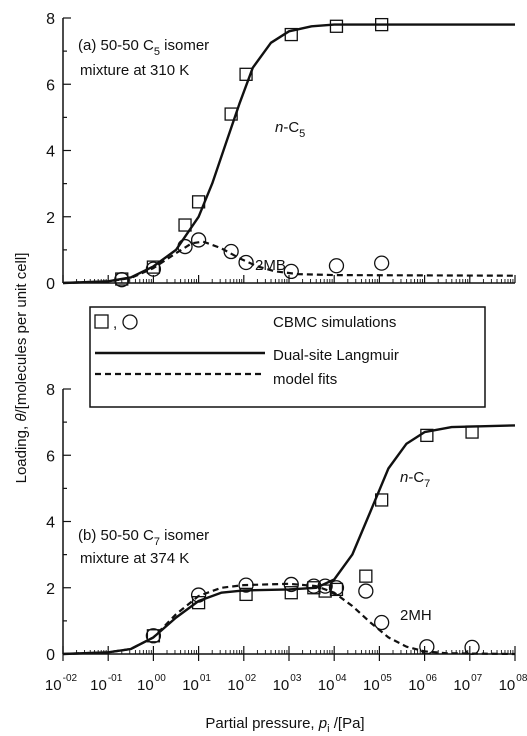 This screenshot has width=527, height=736. I want to click on x-tick-label: 1006, so click(422, 683).